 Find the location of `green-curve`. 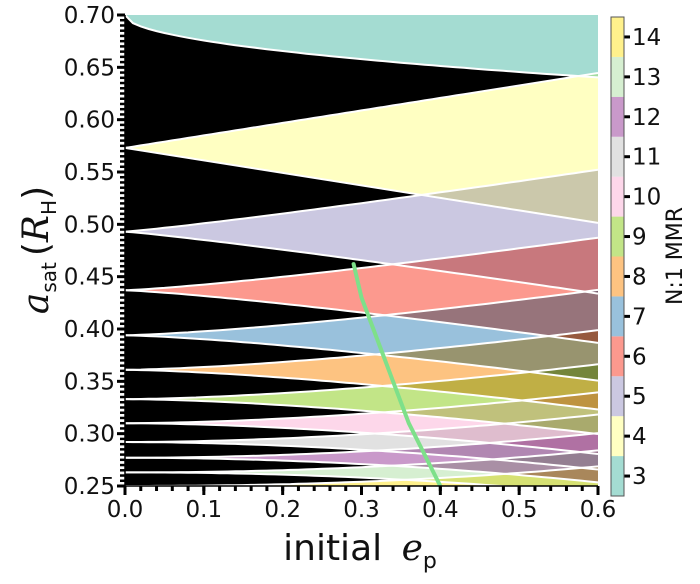

green-curve is located at coordinates (397, 374).